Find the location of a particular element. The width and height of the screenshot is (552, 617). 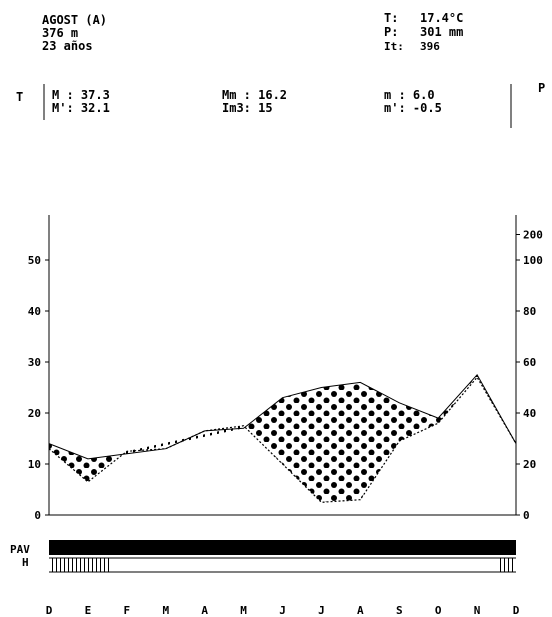

frost-certain-bar is located at coordinates (282, 547).